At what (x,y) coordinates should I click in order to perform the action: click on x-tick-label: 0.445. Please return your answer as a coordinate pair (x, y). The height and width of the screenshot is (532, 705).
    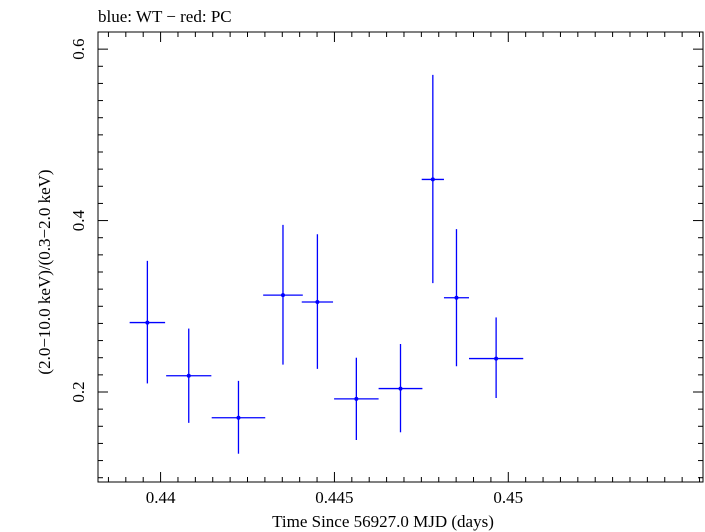
    Looking at the image, I should click on (334, 497).